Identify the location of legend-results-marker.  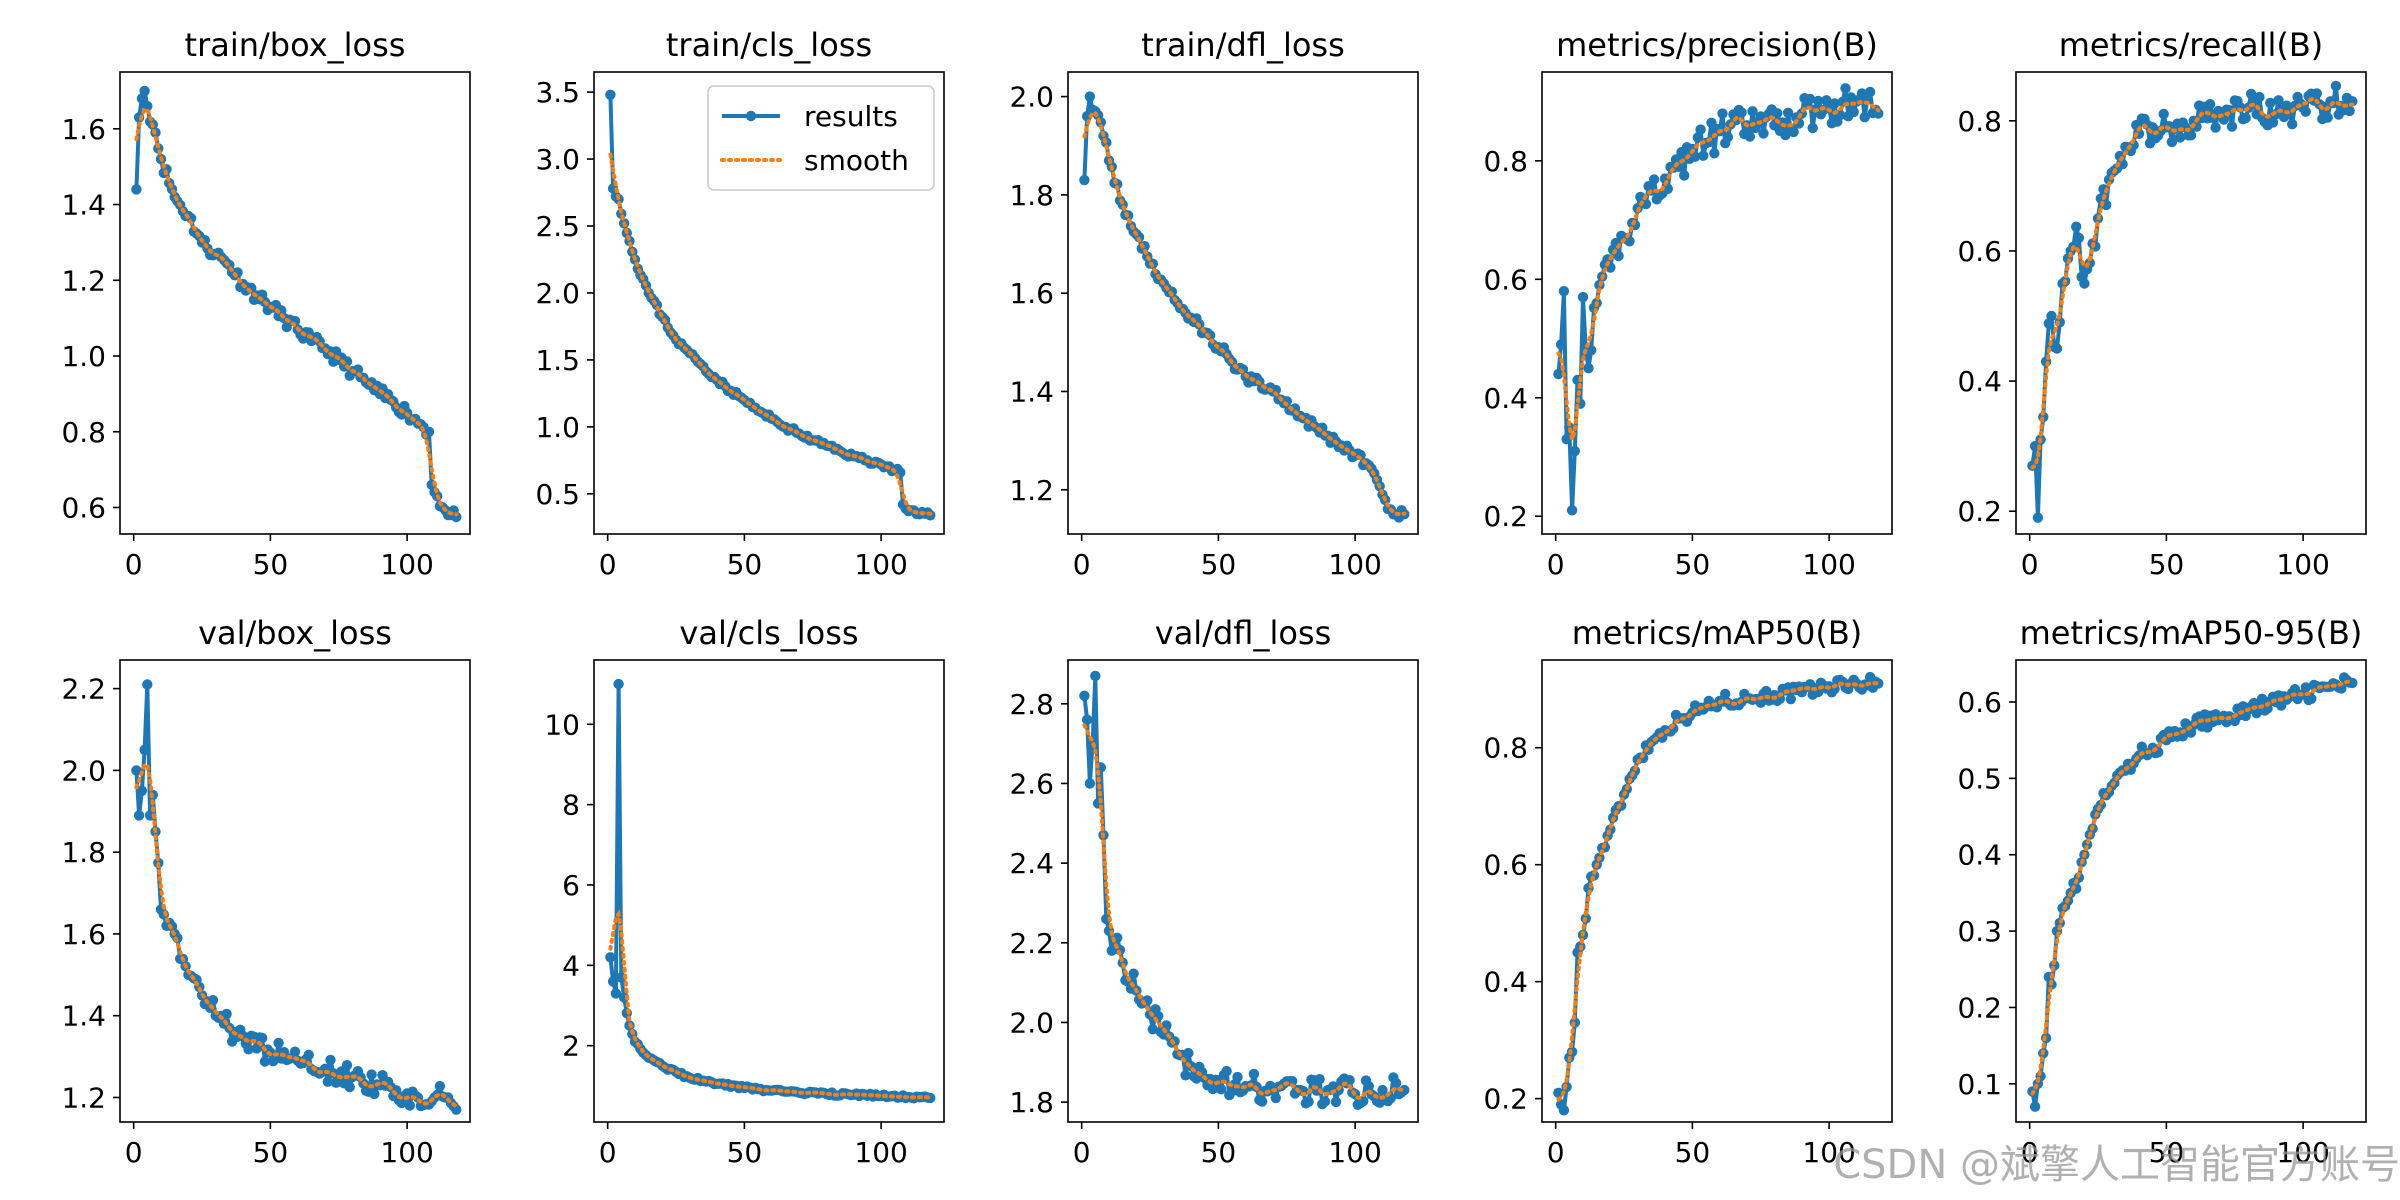
(751, 116).